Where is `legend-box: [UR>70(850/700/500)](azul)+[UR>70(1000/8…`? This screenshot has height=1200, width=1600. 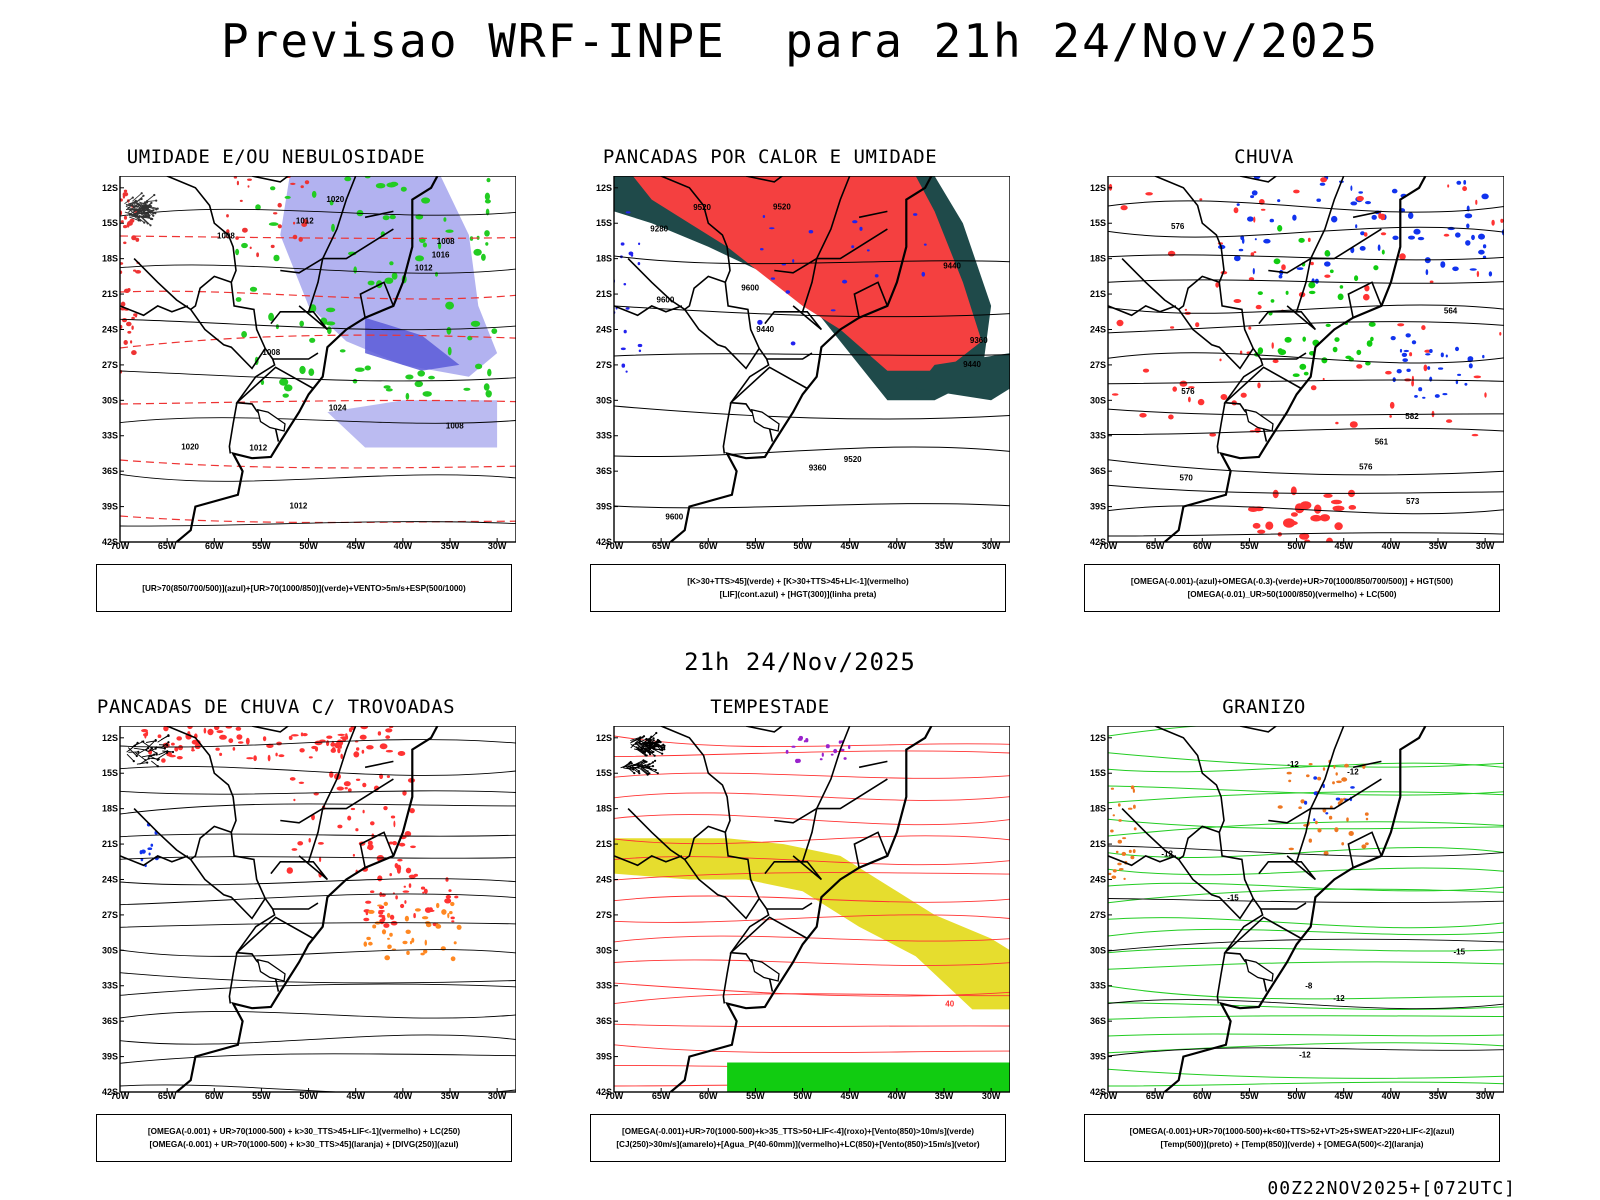
legend-box: [UR>70(850/700/500)](azul)+[UR>70(1000/8… is located at coordinates (304, 588).